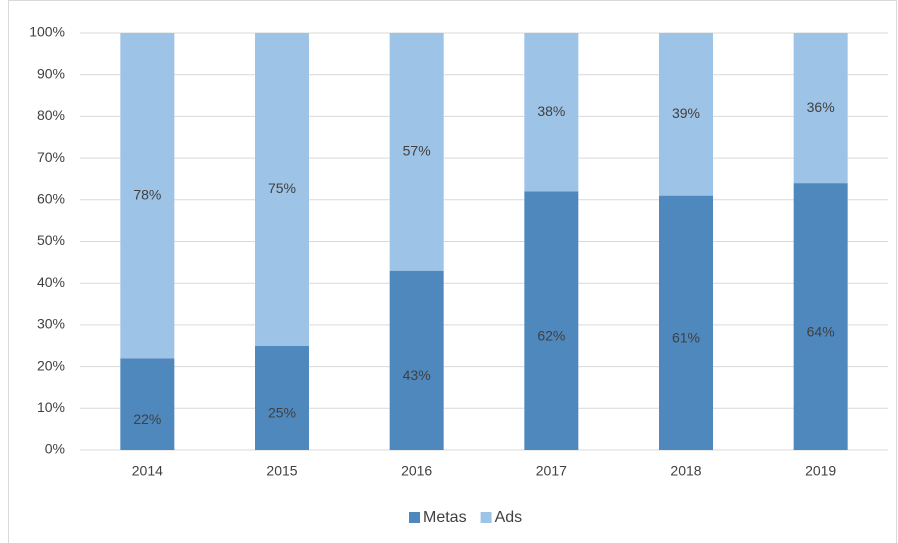 The height and width of the screenshot is (543, 898). Describe the element at coordinates (147, 419) in the screenshot. I see `data-label: 22%` at that location.